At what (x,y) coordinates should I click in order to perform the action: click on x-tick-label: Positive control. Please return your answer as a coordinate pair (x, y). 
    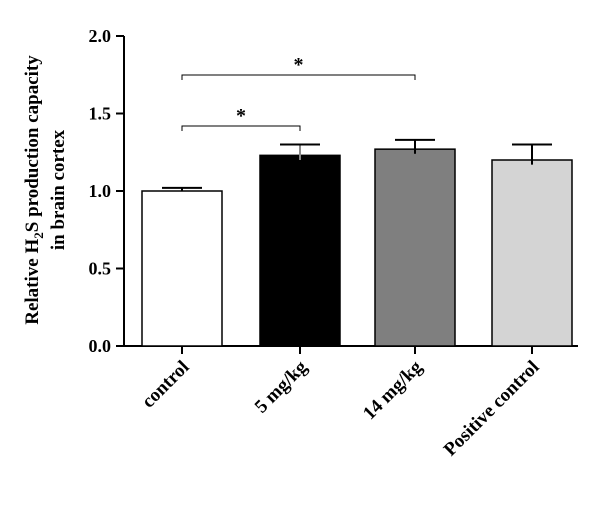
    Looking at the image, I should click on (492, 409).